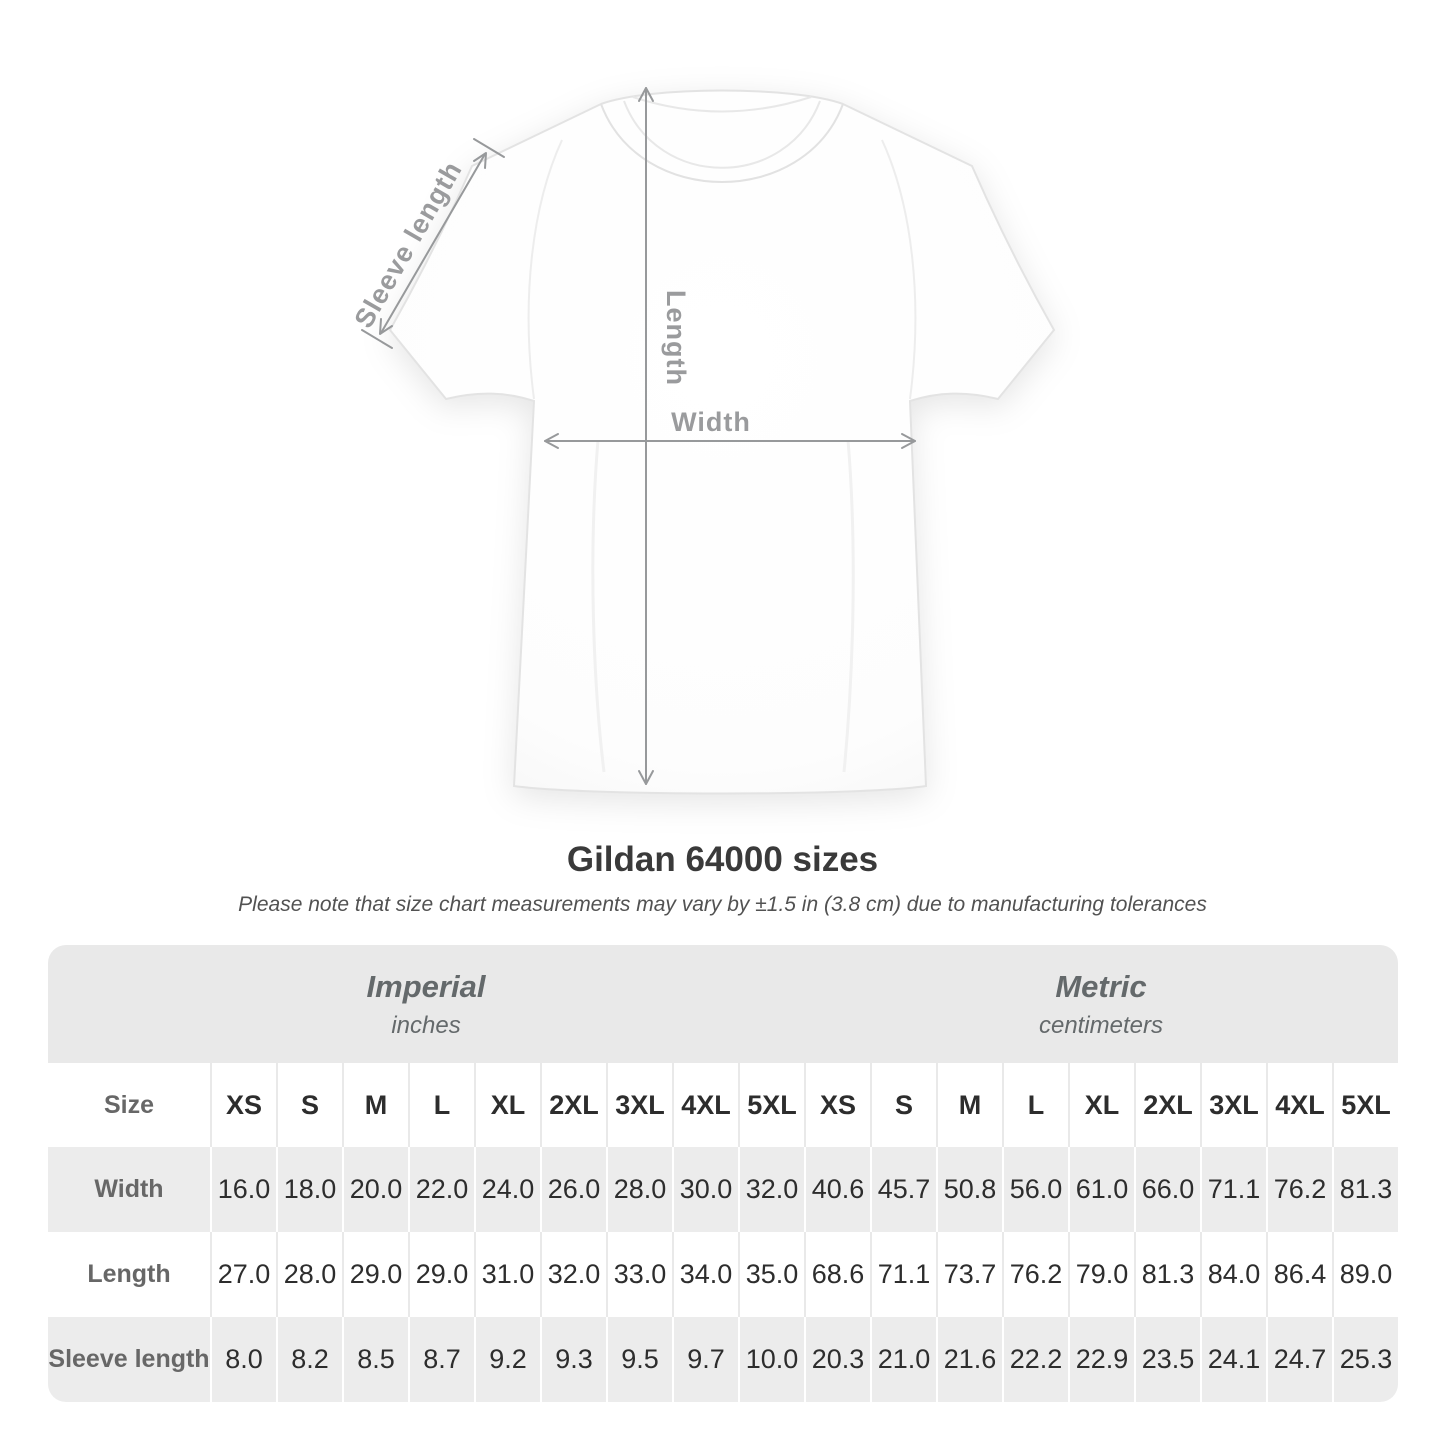 The height and width of the screenshot is (1445, 1445). I want to click on value-cell: 84.0, so click(1233, 1274).